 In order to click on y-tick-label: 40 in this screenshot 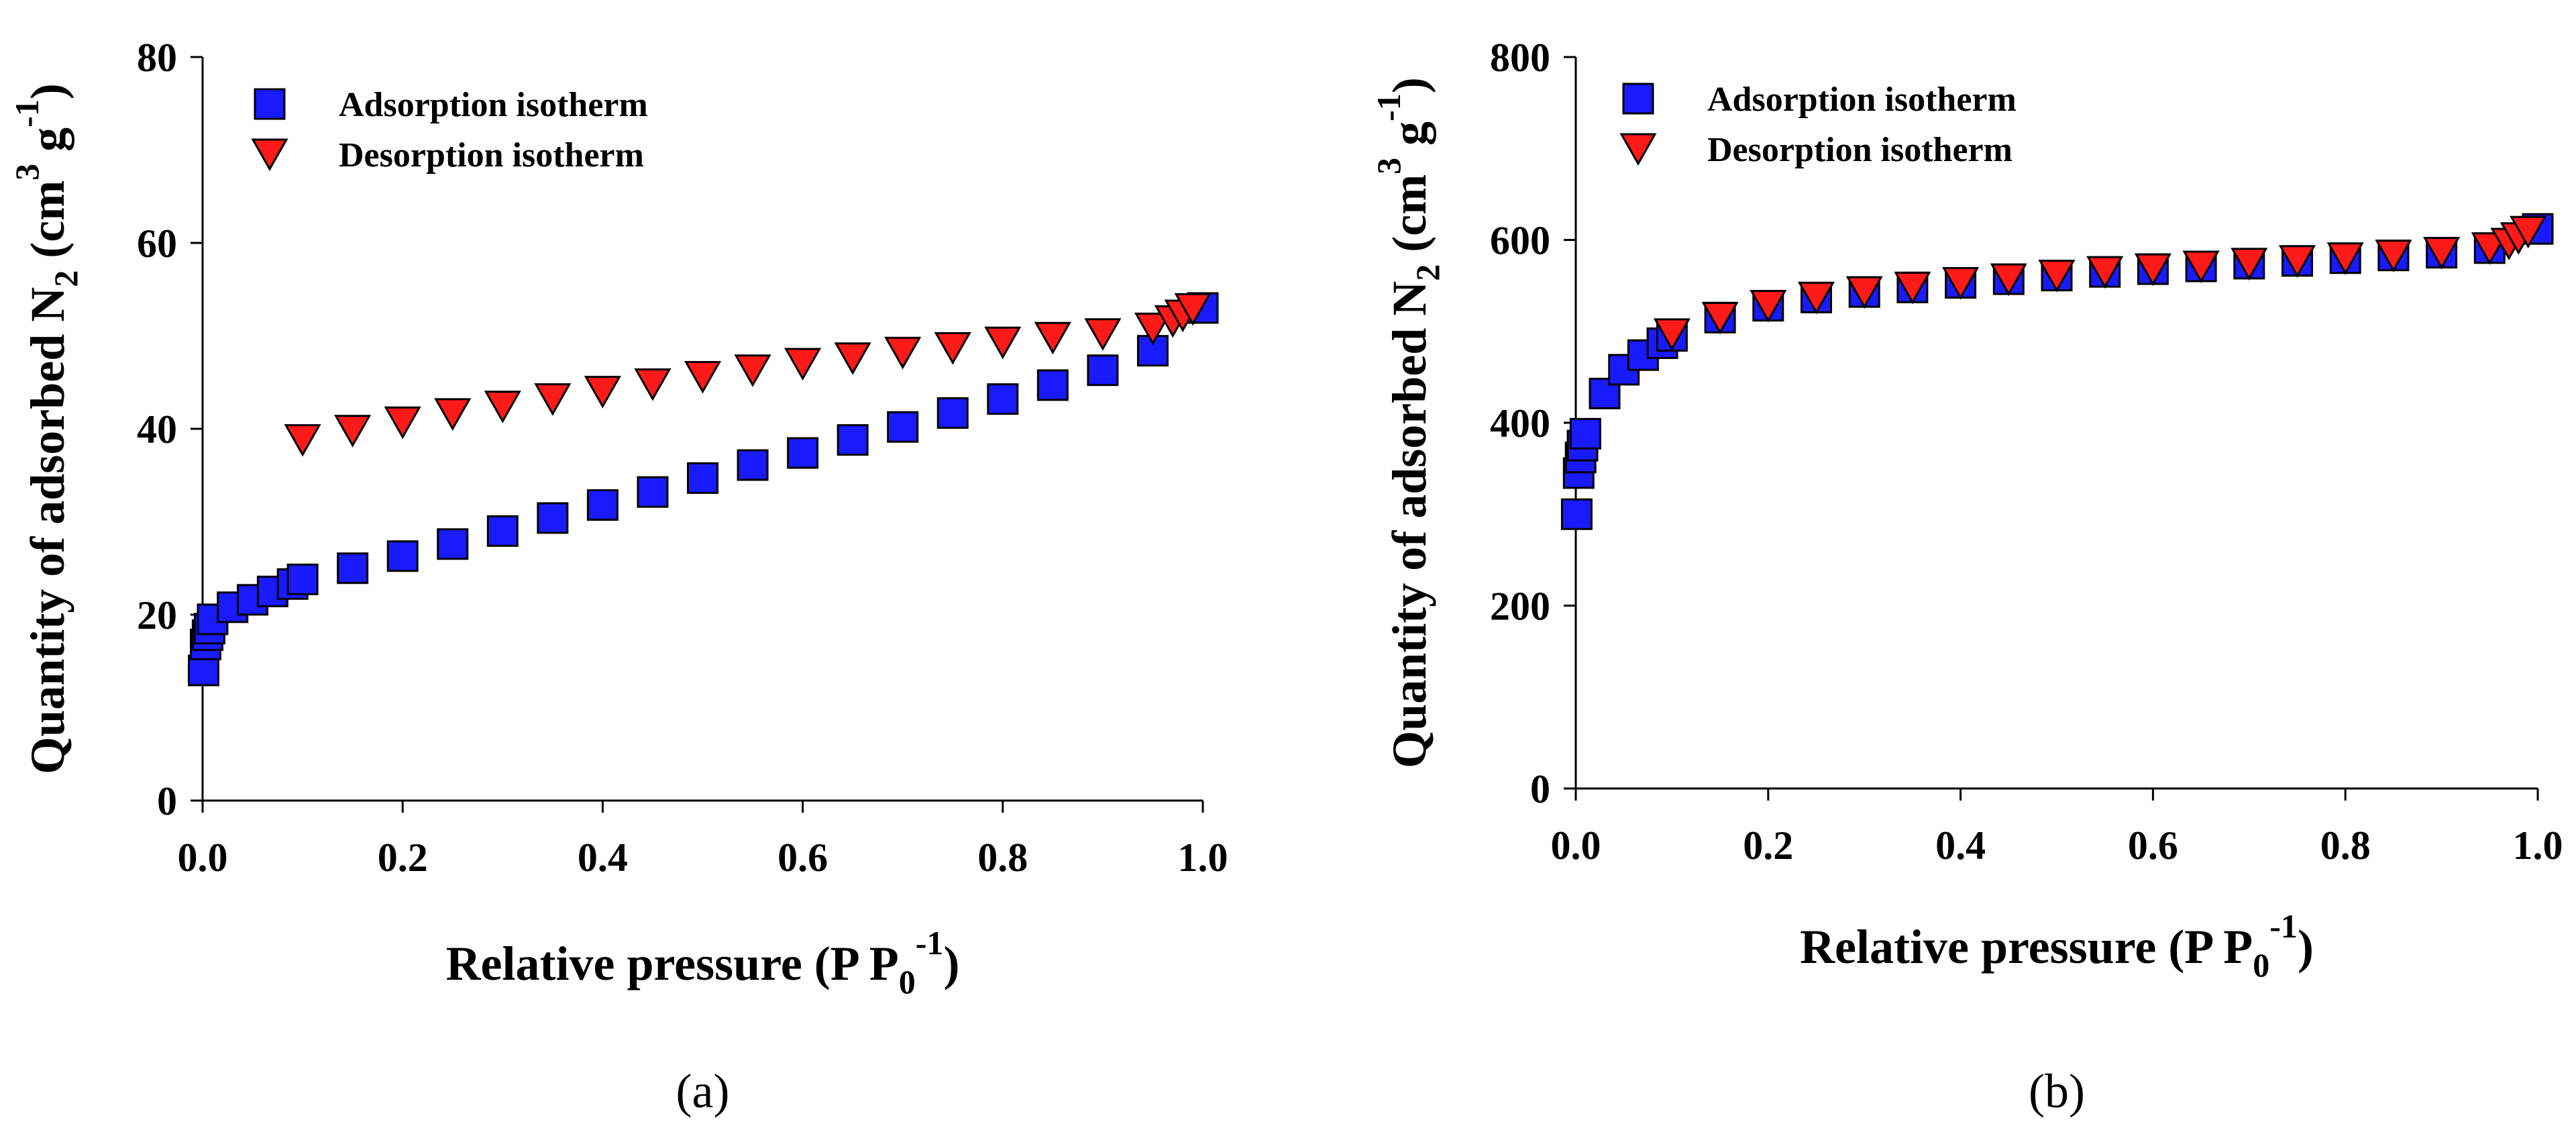, I will do `click(157, 429)`.